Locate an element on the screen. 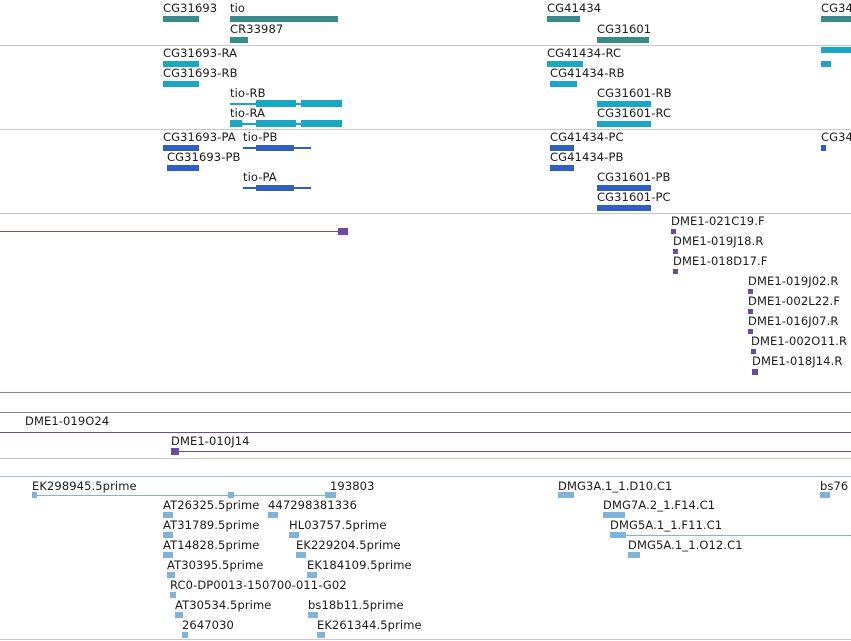 The width and height of the screenshot is (851, 641). clone-label: DME1-002O11.R is located at coordinates (799, 341).